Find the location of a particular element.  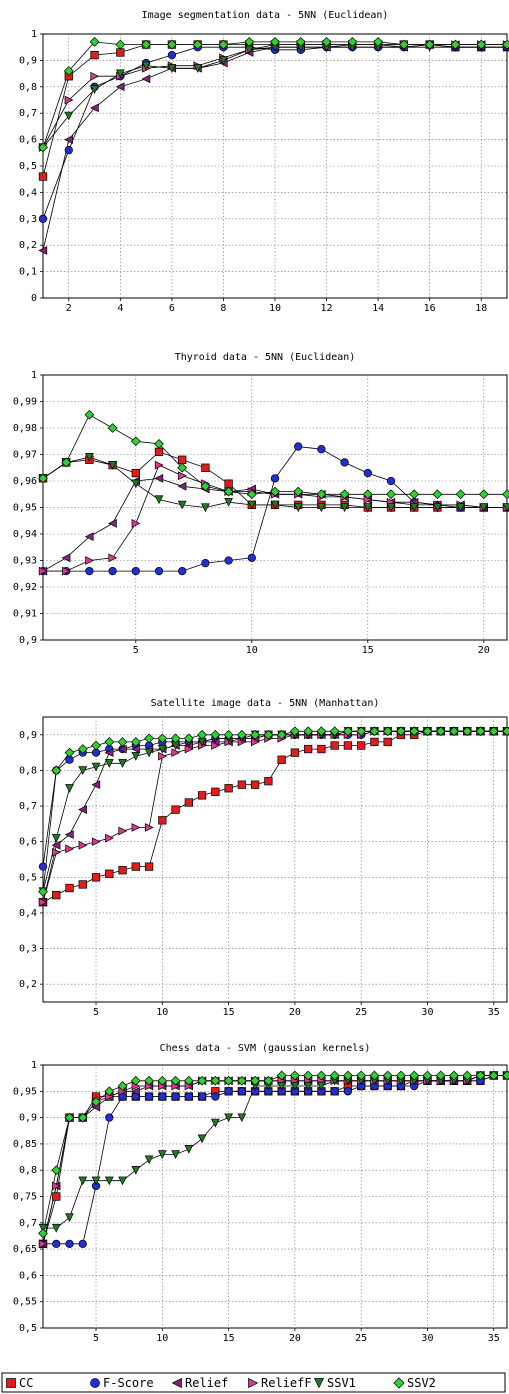

y-tick-label: 0,98 is located at coordinates (25, 428).